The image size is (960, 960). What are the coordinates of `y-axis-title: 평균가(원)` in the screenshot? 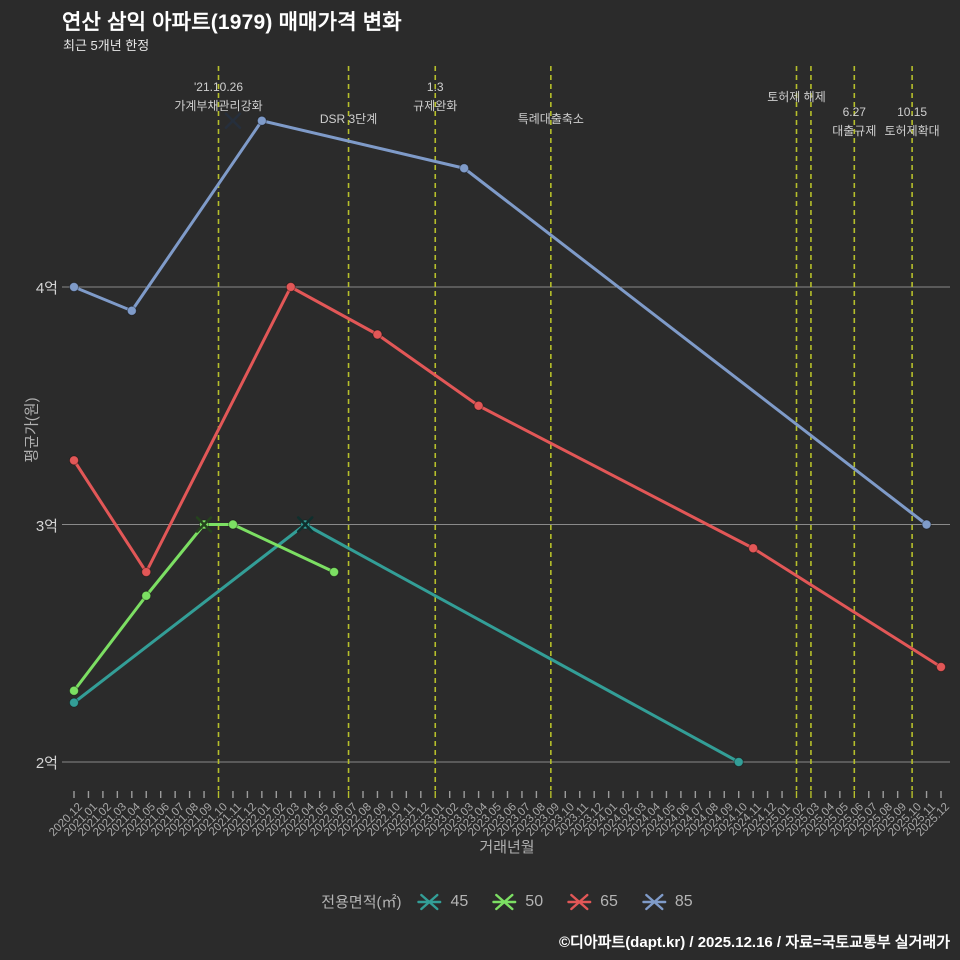 It's located at (32, 430).